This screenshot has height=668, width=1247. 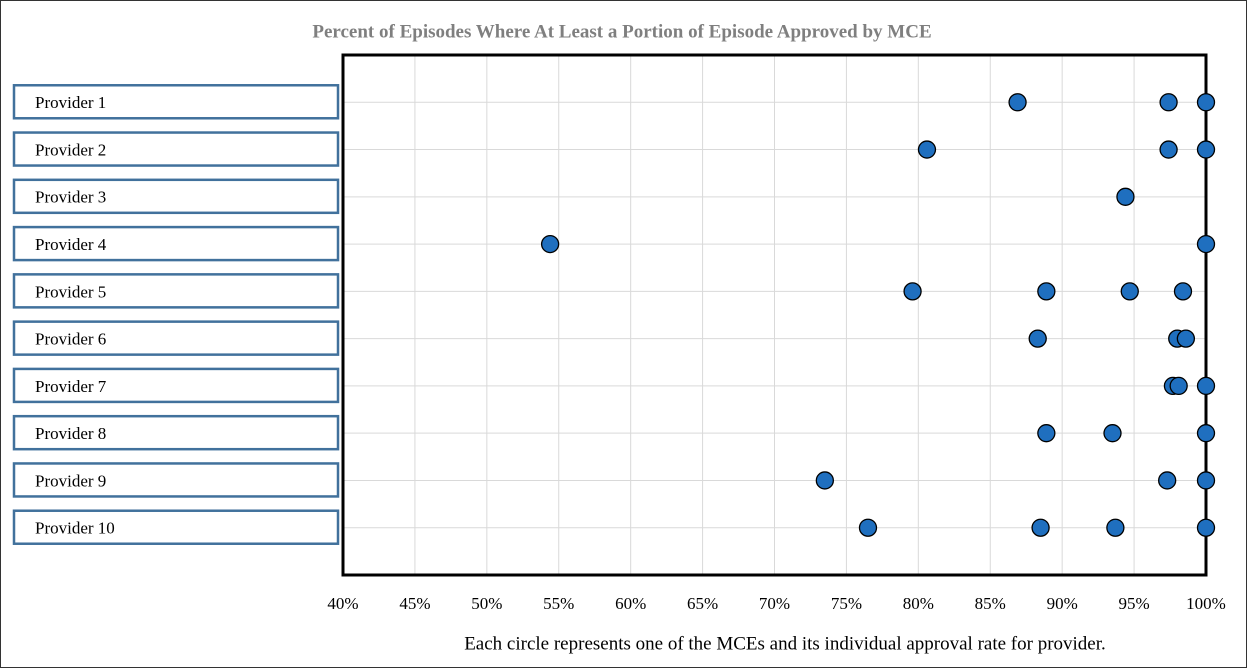 What do you see at coordinates (342, 603) in the screenshot?
I see `x-tick-label: 40%` at bounding box center [342, 603].